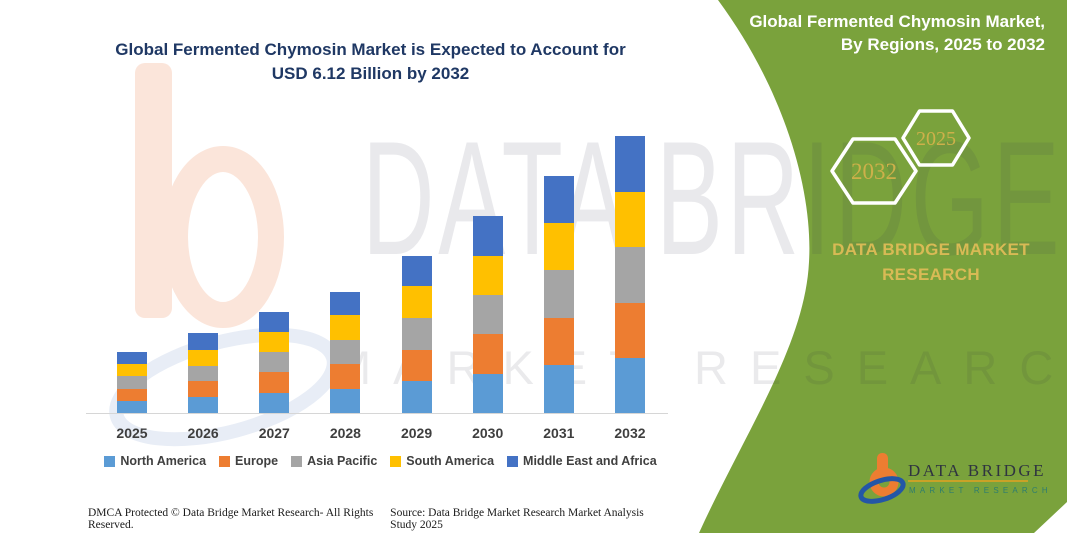  What do you see at coordinates (370, 73) in the screenshot?
I see `chart-title-line2: USD 6.12 Billion by 2032` at bounding box center [370, 73].